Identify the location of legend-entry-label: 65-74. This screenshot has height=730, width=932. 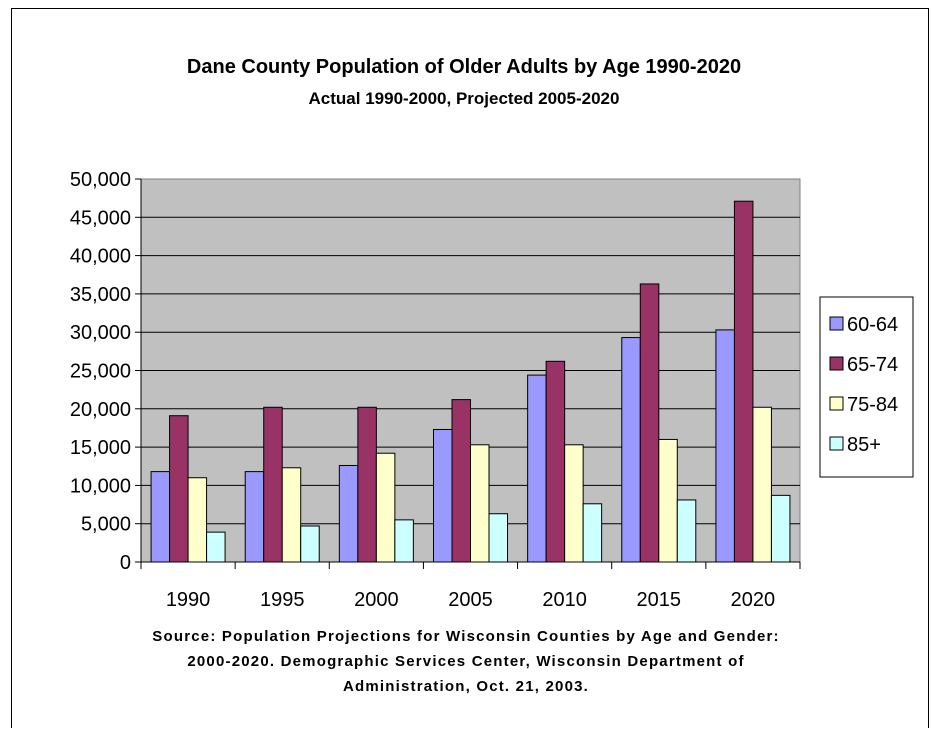
(872, 365).